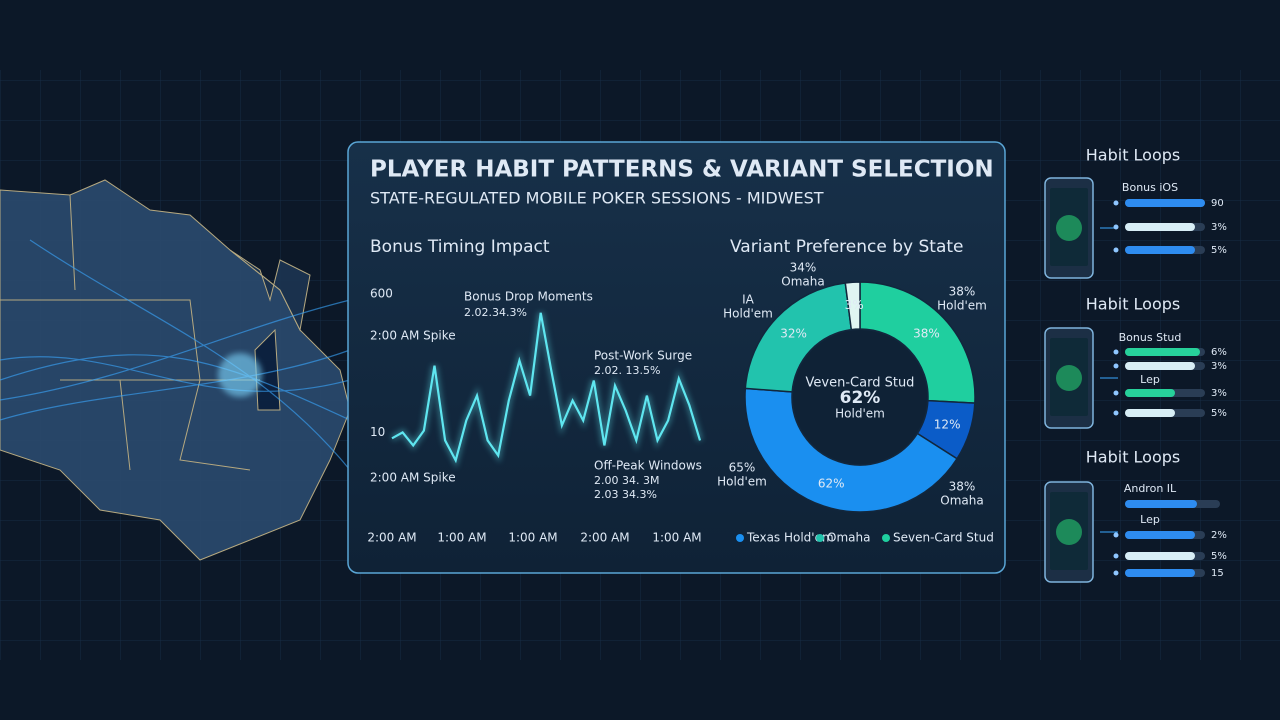 Image resolution: width=1280 pixels, height=720 pixels. What do you see at coordinates (270, 290) in the screenshot?
I see `map-region` at bounding box center [270, 290].